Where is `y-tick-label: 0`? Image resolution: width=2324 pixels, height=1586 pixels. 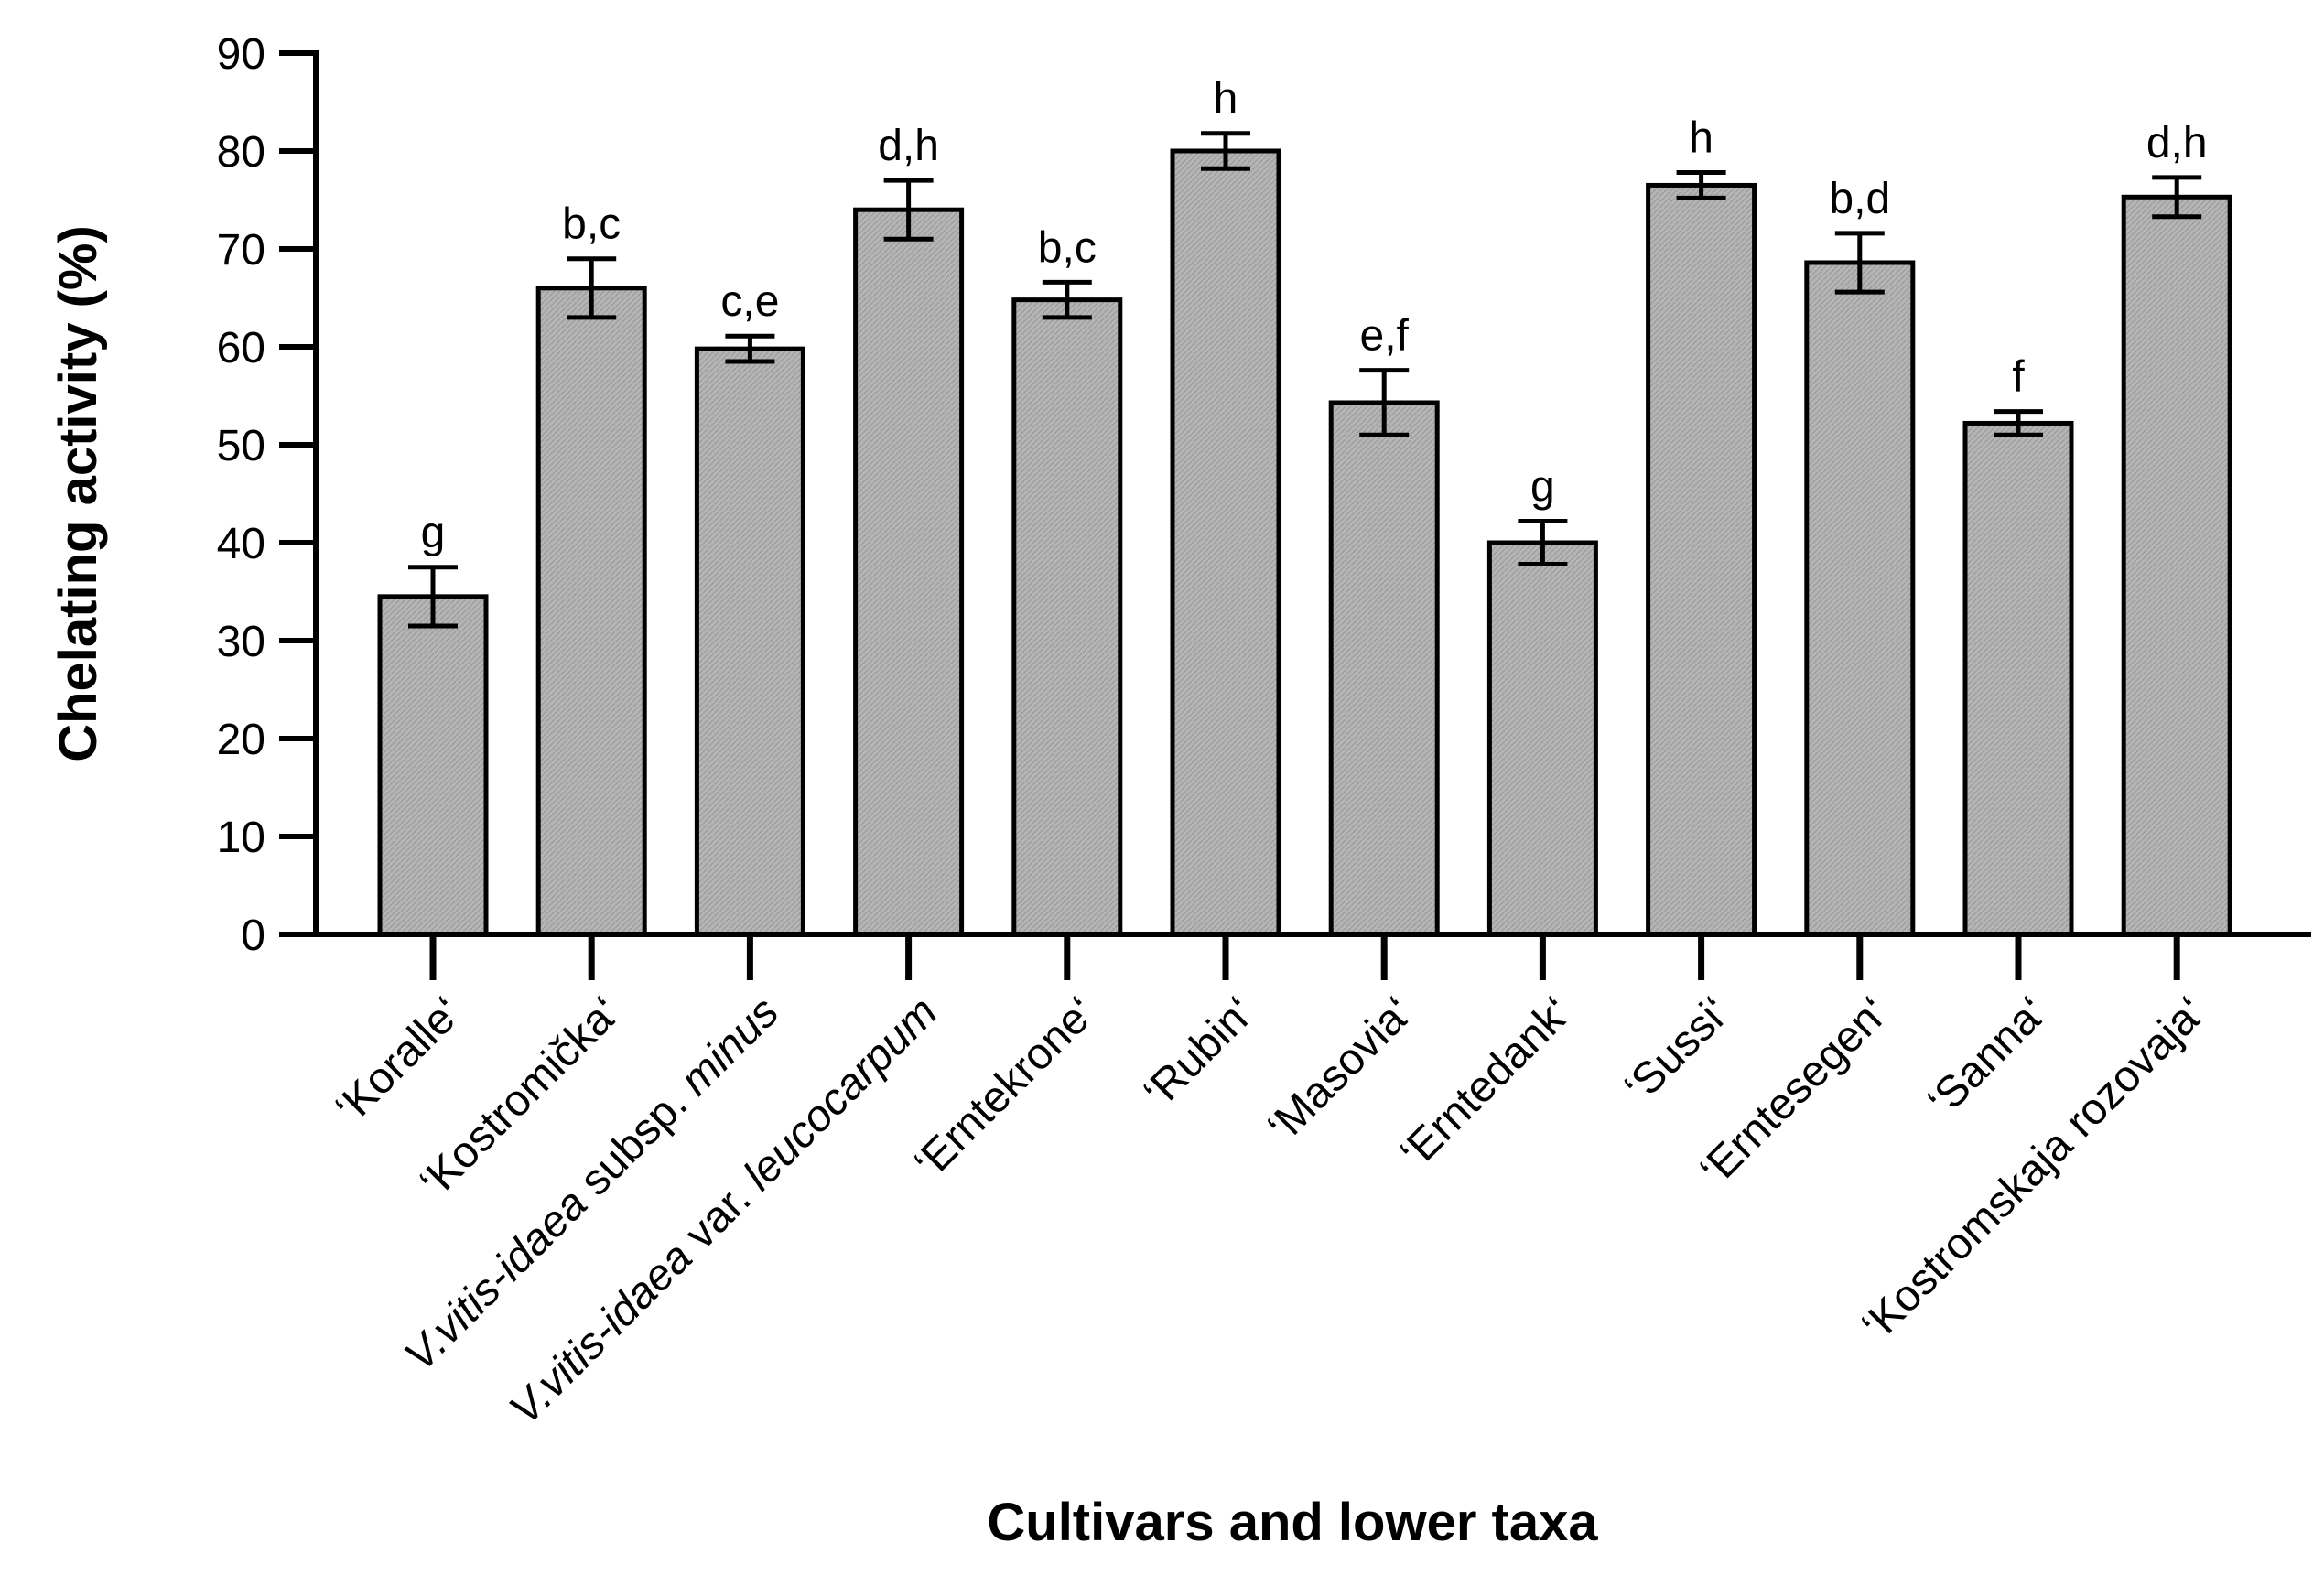
y-tick-label: 0 is located at coordinates (253, 936).